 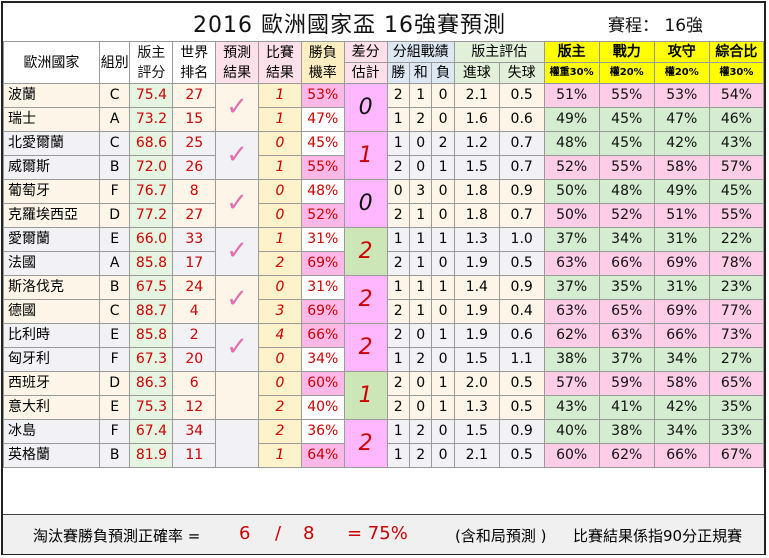 I want to click on table-row: 西班牙 D 86.3 6 0 60% 1 2 0 1 2.0 0.5 57% 59% 58% 65%, so click(x=384, y=395).